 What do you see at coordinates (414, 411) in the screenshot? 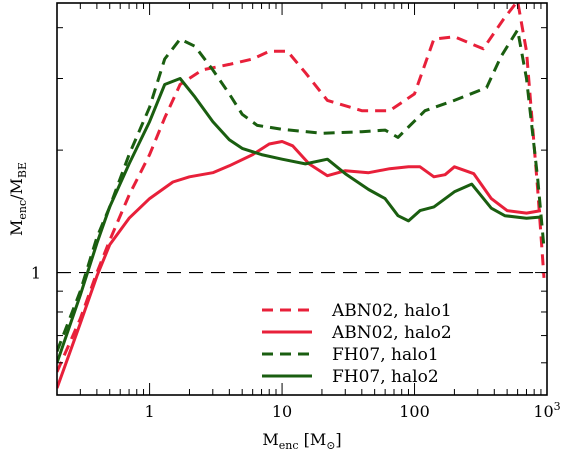
I see `x-tick-label: 100` at bounding box center [414, 411].